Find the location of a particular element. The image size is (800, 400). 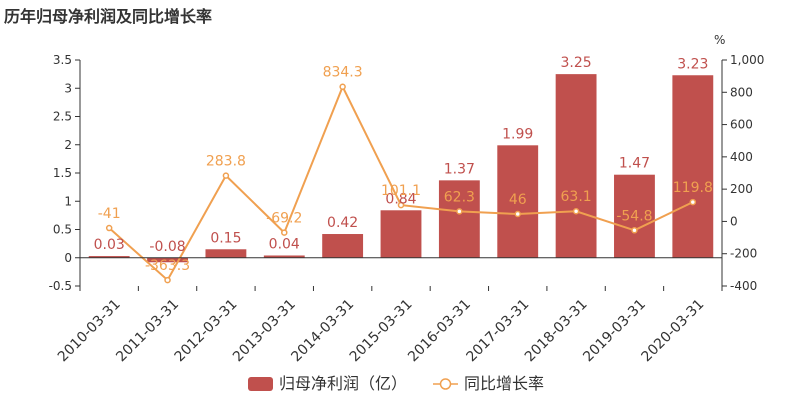

growth-value-label: 101.1 is located at coordinates (401, 191).